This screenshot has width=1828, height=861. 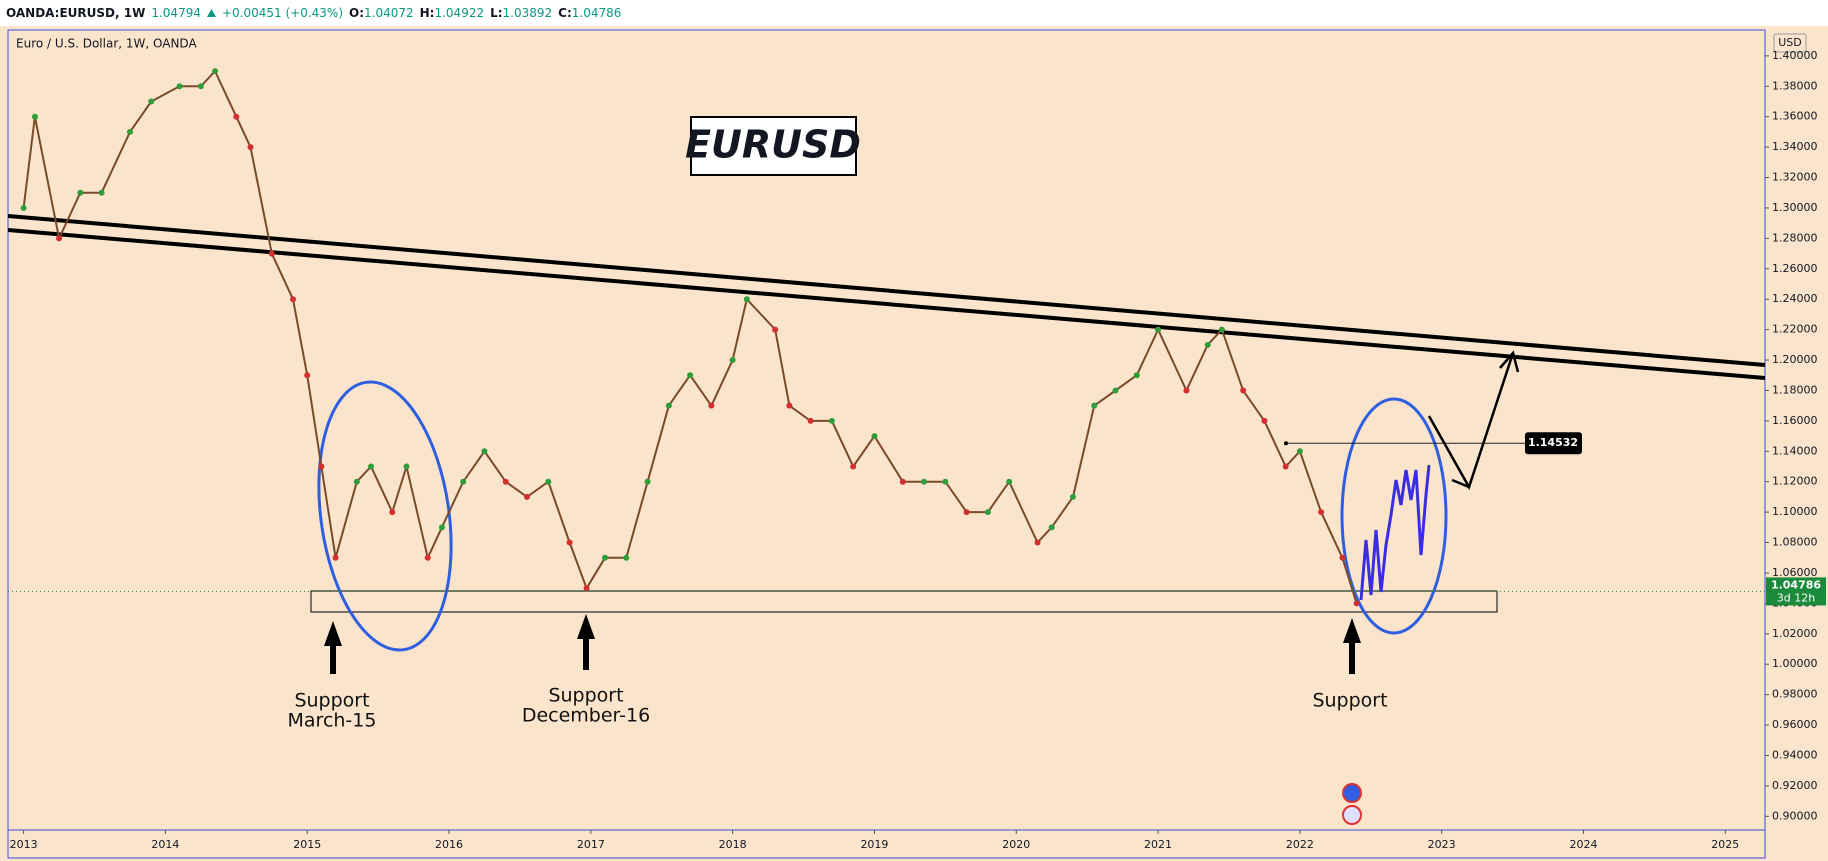 I want to click on y-tick-label: 1.36000, so click(x=1795, y=116).